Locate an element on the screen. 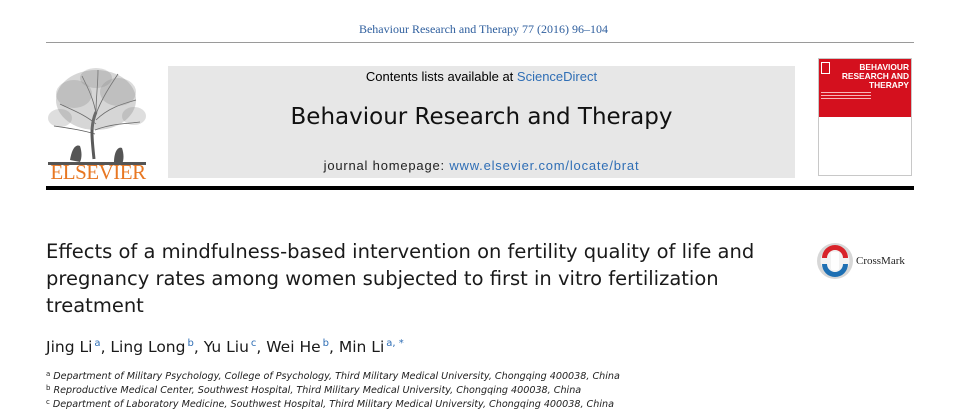 The image size is (967, 420). affiliation-letter: c is located at coordinates (48, 402).